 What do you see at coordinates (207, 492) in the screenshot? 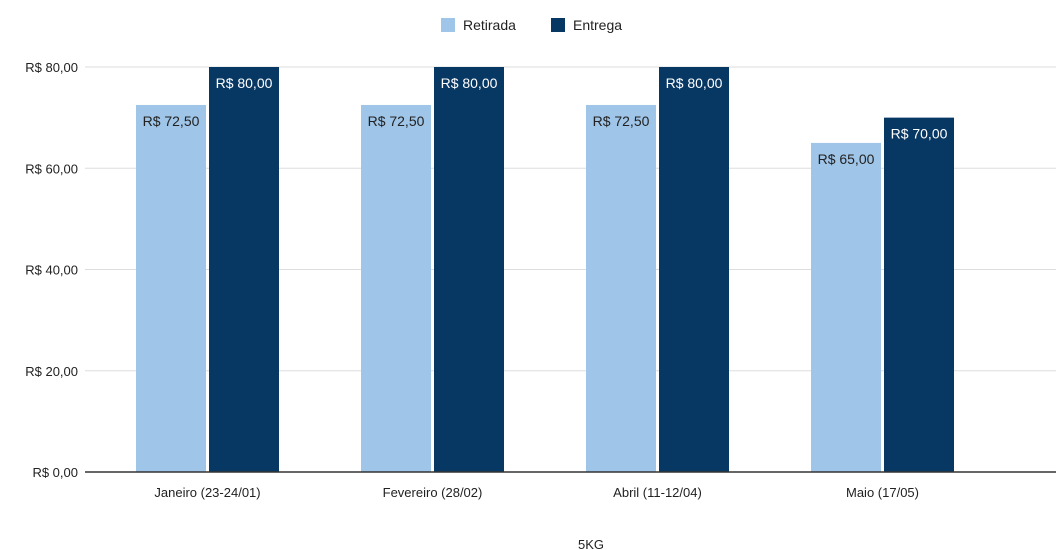
I see `x-tick-label: Janeiro (23-24/01)` at bounding box center [207, 492].